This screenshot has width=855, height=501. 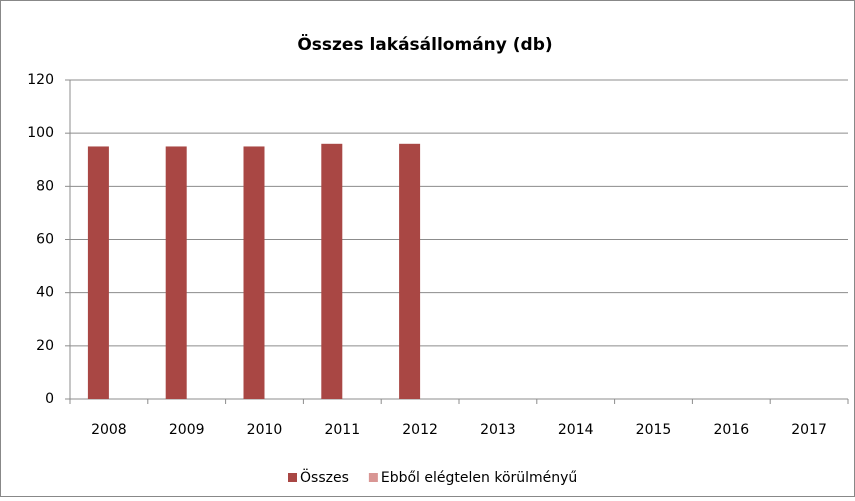 What do you see at coordinates (731, 430) in the screenshot?
I see `x-tick-label: 2016` at bounding box center [731, 430].